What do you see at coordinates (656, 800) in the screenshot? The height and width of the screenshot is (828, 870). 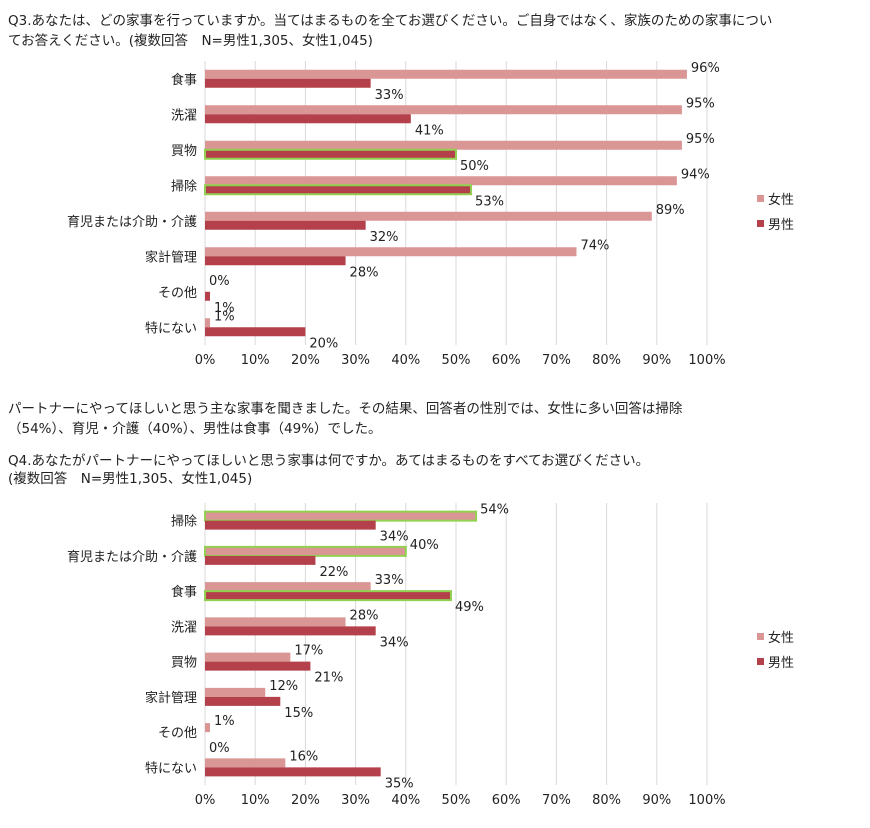 I see `x-tick-label: 90%` at bounding box center [656, 800].